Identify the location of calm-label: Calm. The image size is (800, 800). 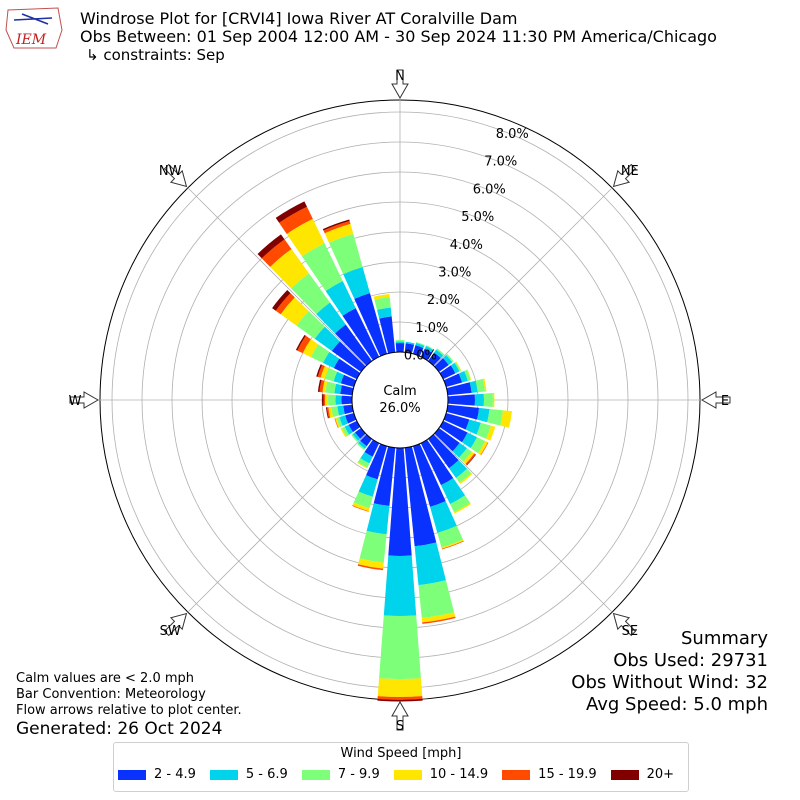
(399, 391).